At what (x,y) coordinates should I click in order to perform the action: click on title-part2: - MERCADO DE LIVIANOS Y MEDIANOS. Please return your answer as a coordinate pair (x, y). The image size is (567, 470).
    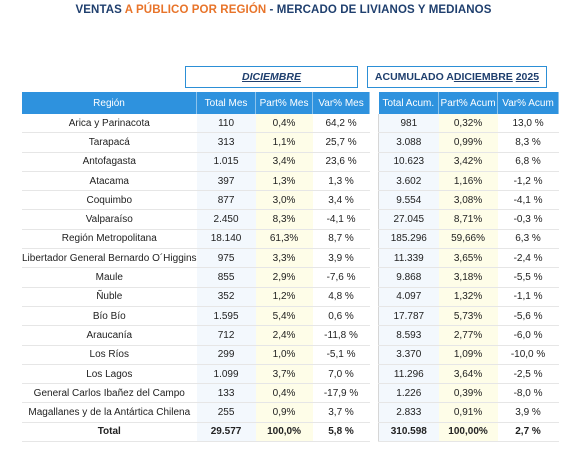
    Looking at the image, I should click on (379, 10).